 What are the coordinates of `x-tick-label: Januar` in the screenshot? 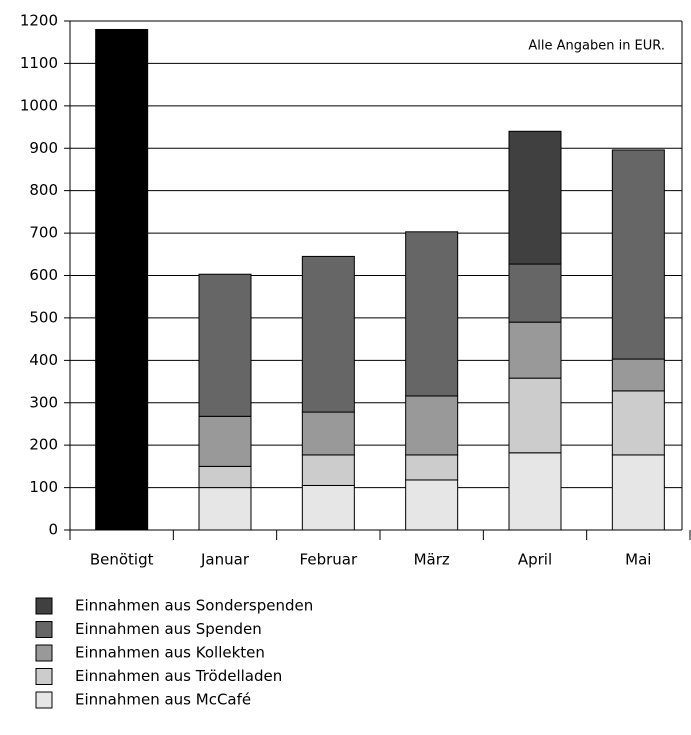 It's located at (225, 560).